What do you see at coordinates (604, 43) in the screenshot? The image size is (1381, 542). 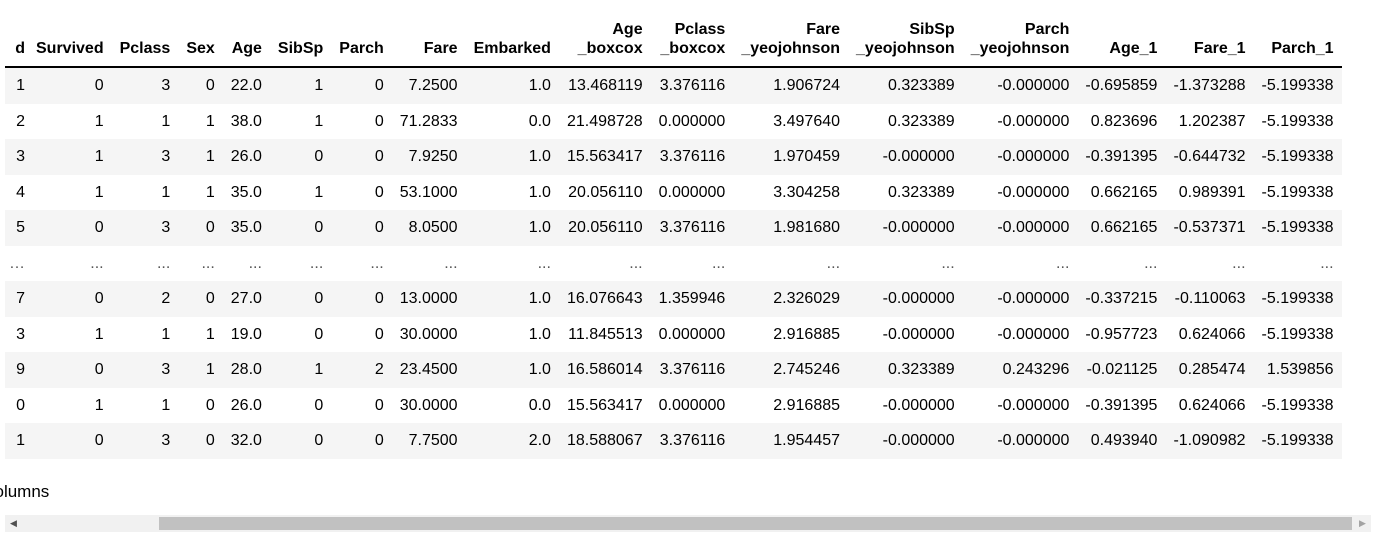 I see `column-header: Age _boxcox` at bounding box center [604, 43].